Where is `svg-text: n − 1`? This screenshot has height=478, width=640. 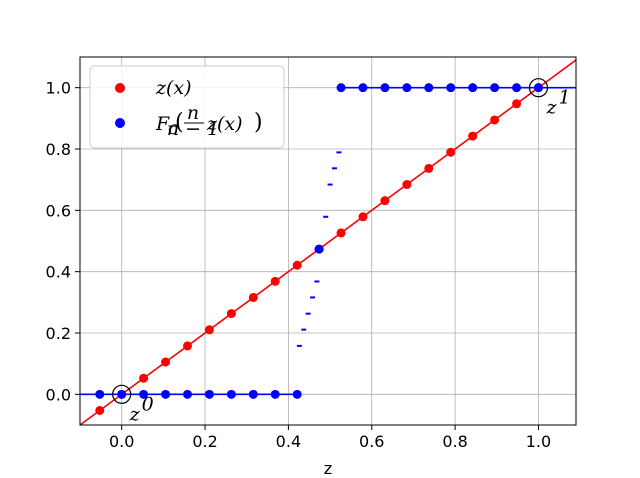 svg-text: n − 1 is located at coordinates (193, 129).